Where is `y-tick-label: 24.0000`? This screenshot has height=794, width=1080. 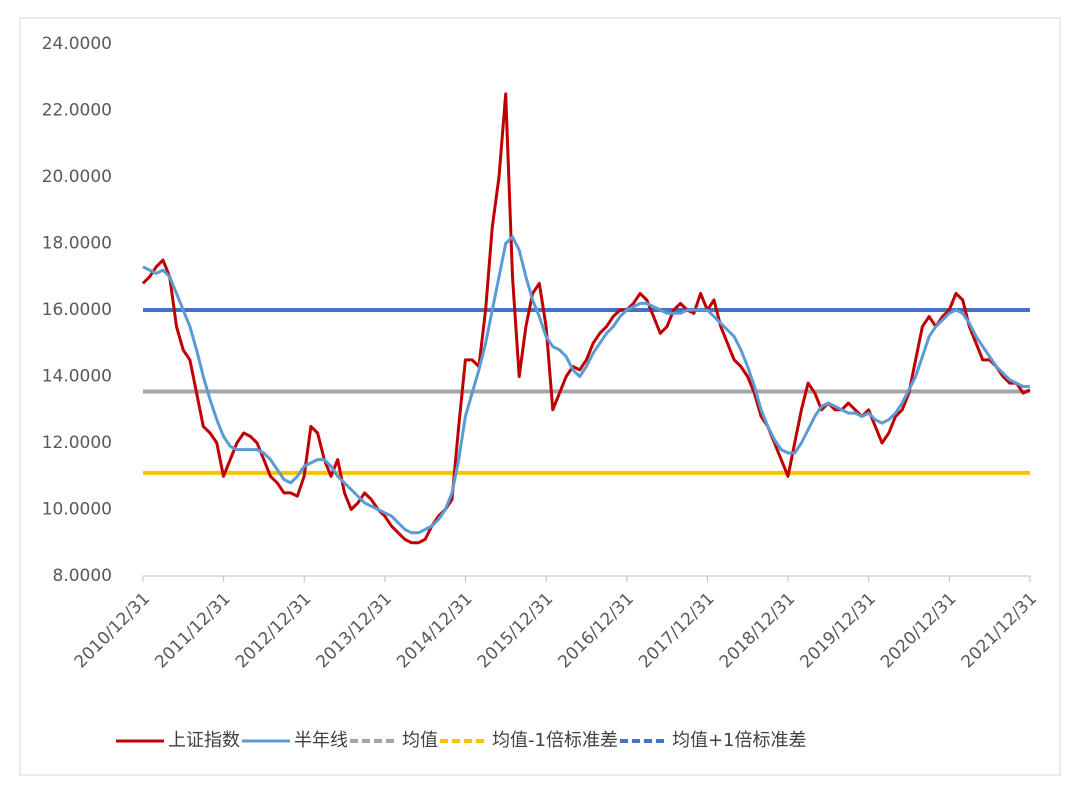 y-tick-label: 24.0000 is located at coordinates (77, 44).